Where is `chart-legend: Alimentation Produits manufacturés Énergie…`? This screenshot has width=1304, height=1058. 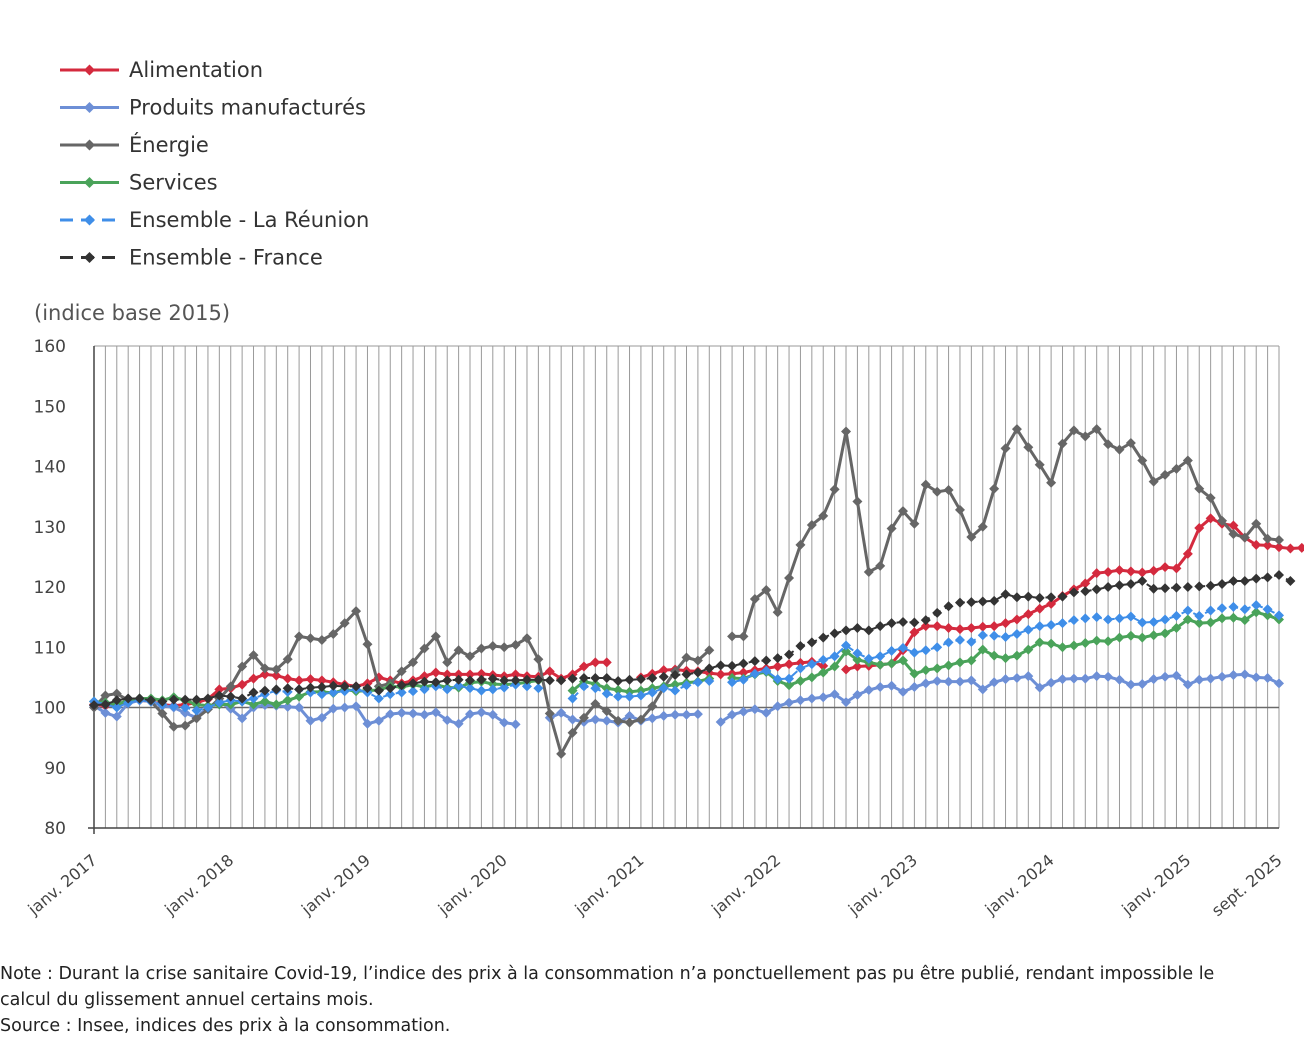
chart-legend: Alimentation Produits manufacturés Énergie… is located at coordinates (214, 164).